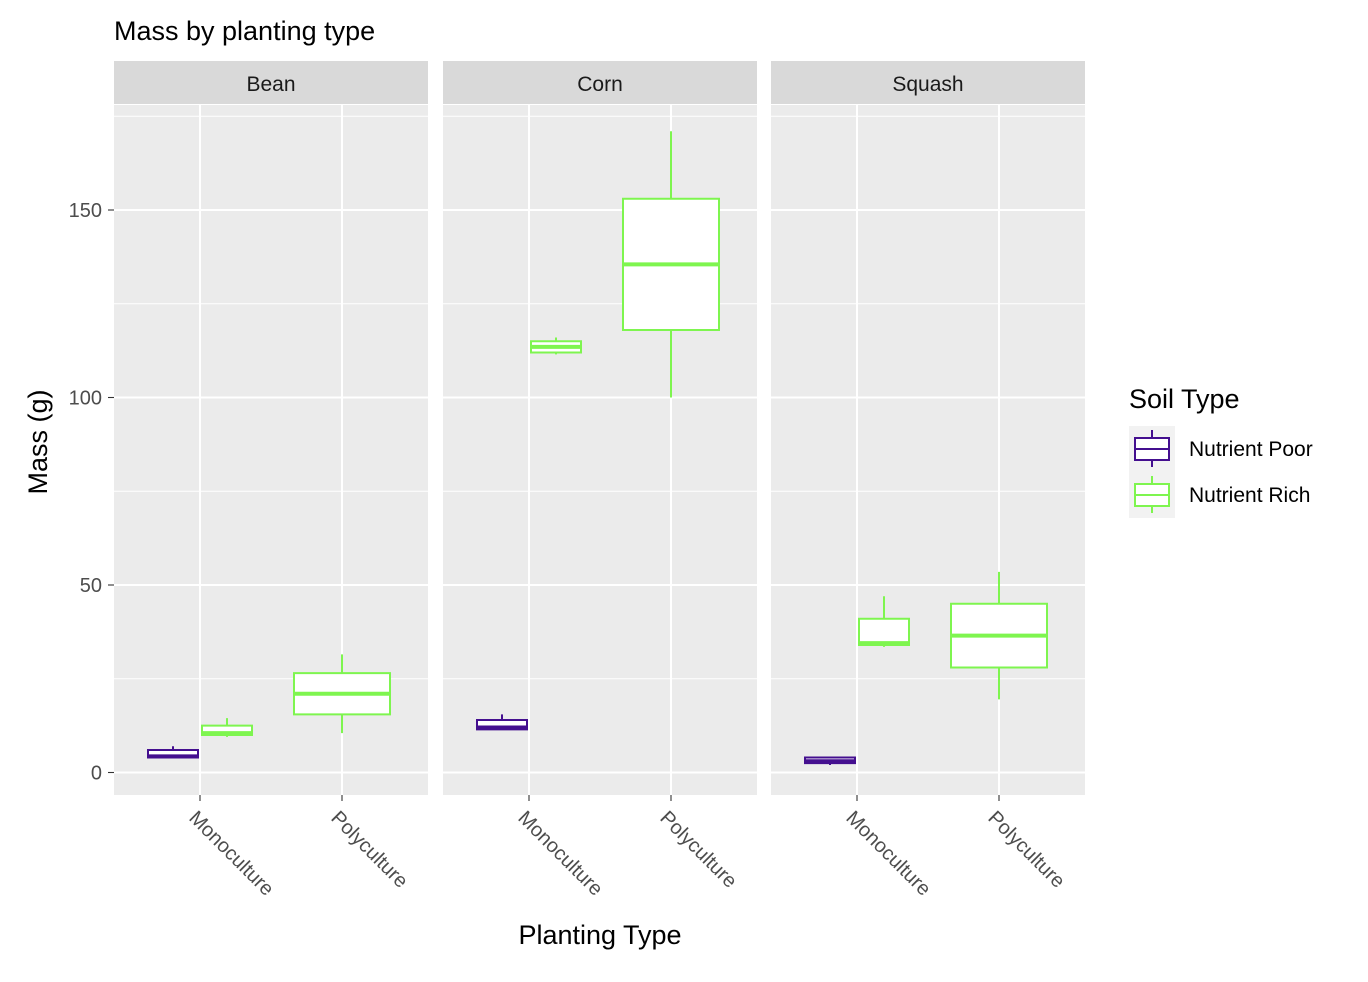 This screenshot has height=982, width=1368. Describe the element at coordinates (830, 760) in the screenshot. I see `box-squash-monoculture-nutrient-poor` at that location.